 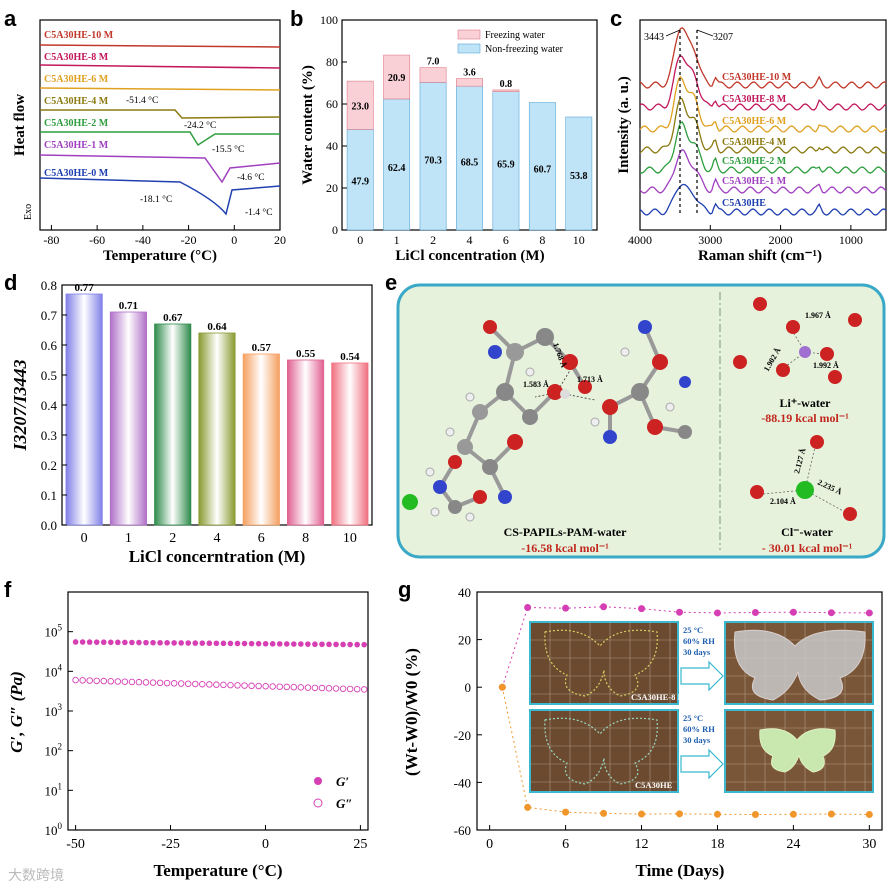 I want to click on curve-1m, so click(x=160, y=169).